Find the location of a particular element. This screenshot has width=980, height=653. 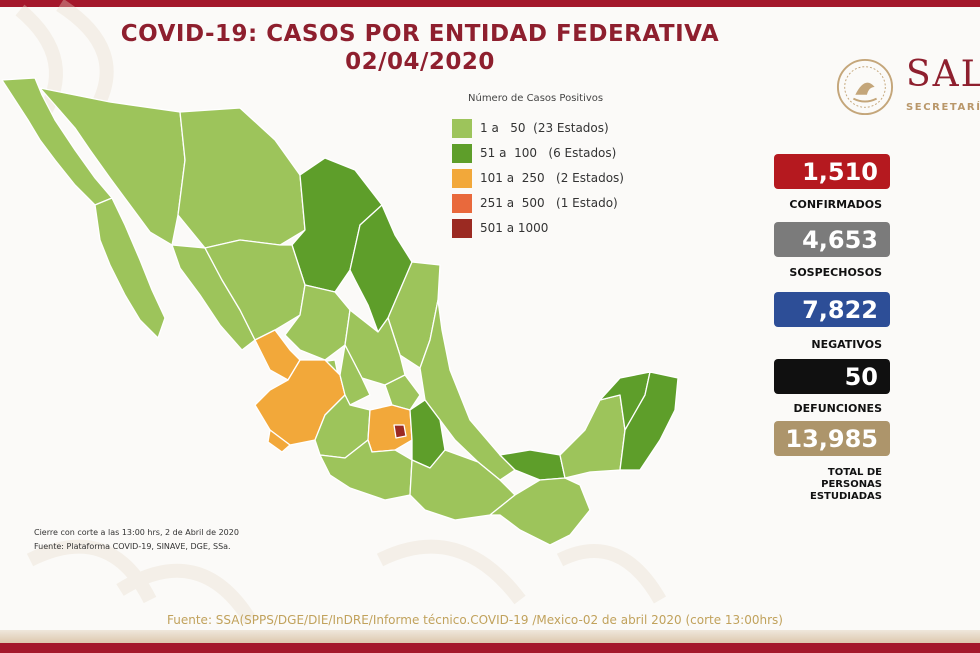

negative-label: NEGATIVOS is located at coordinates (846, 344).